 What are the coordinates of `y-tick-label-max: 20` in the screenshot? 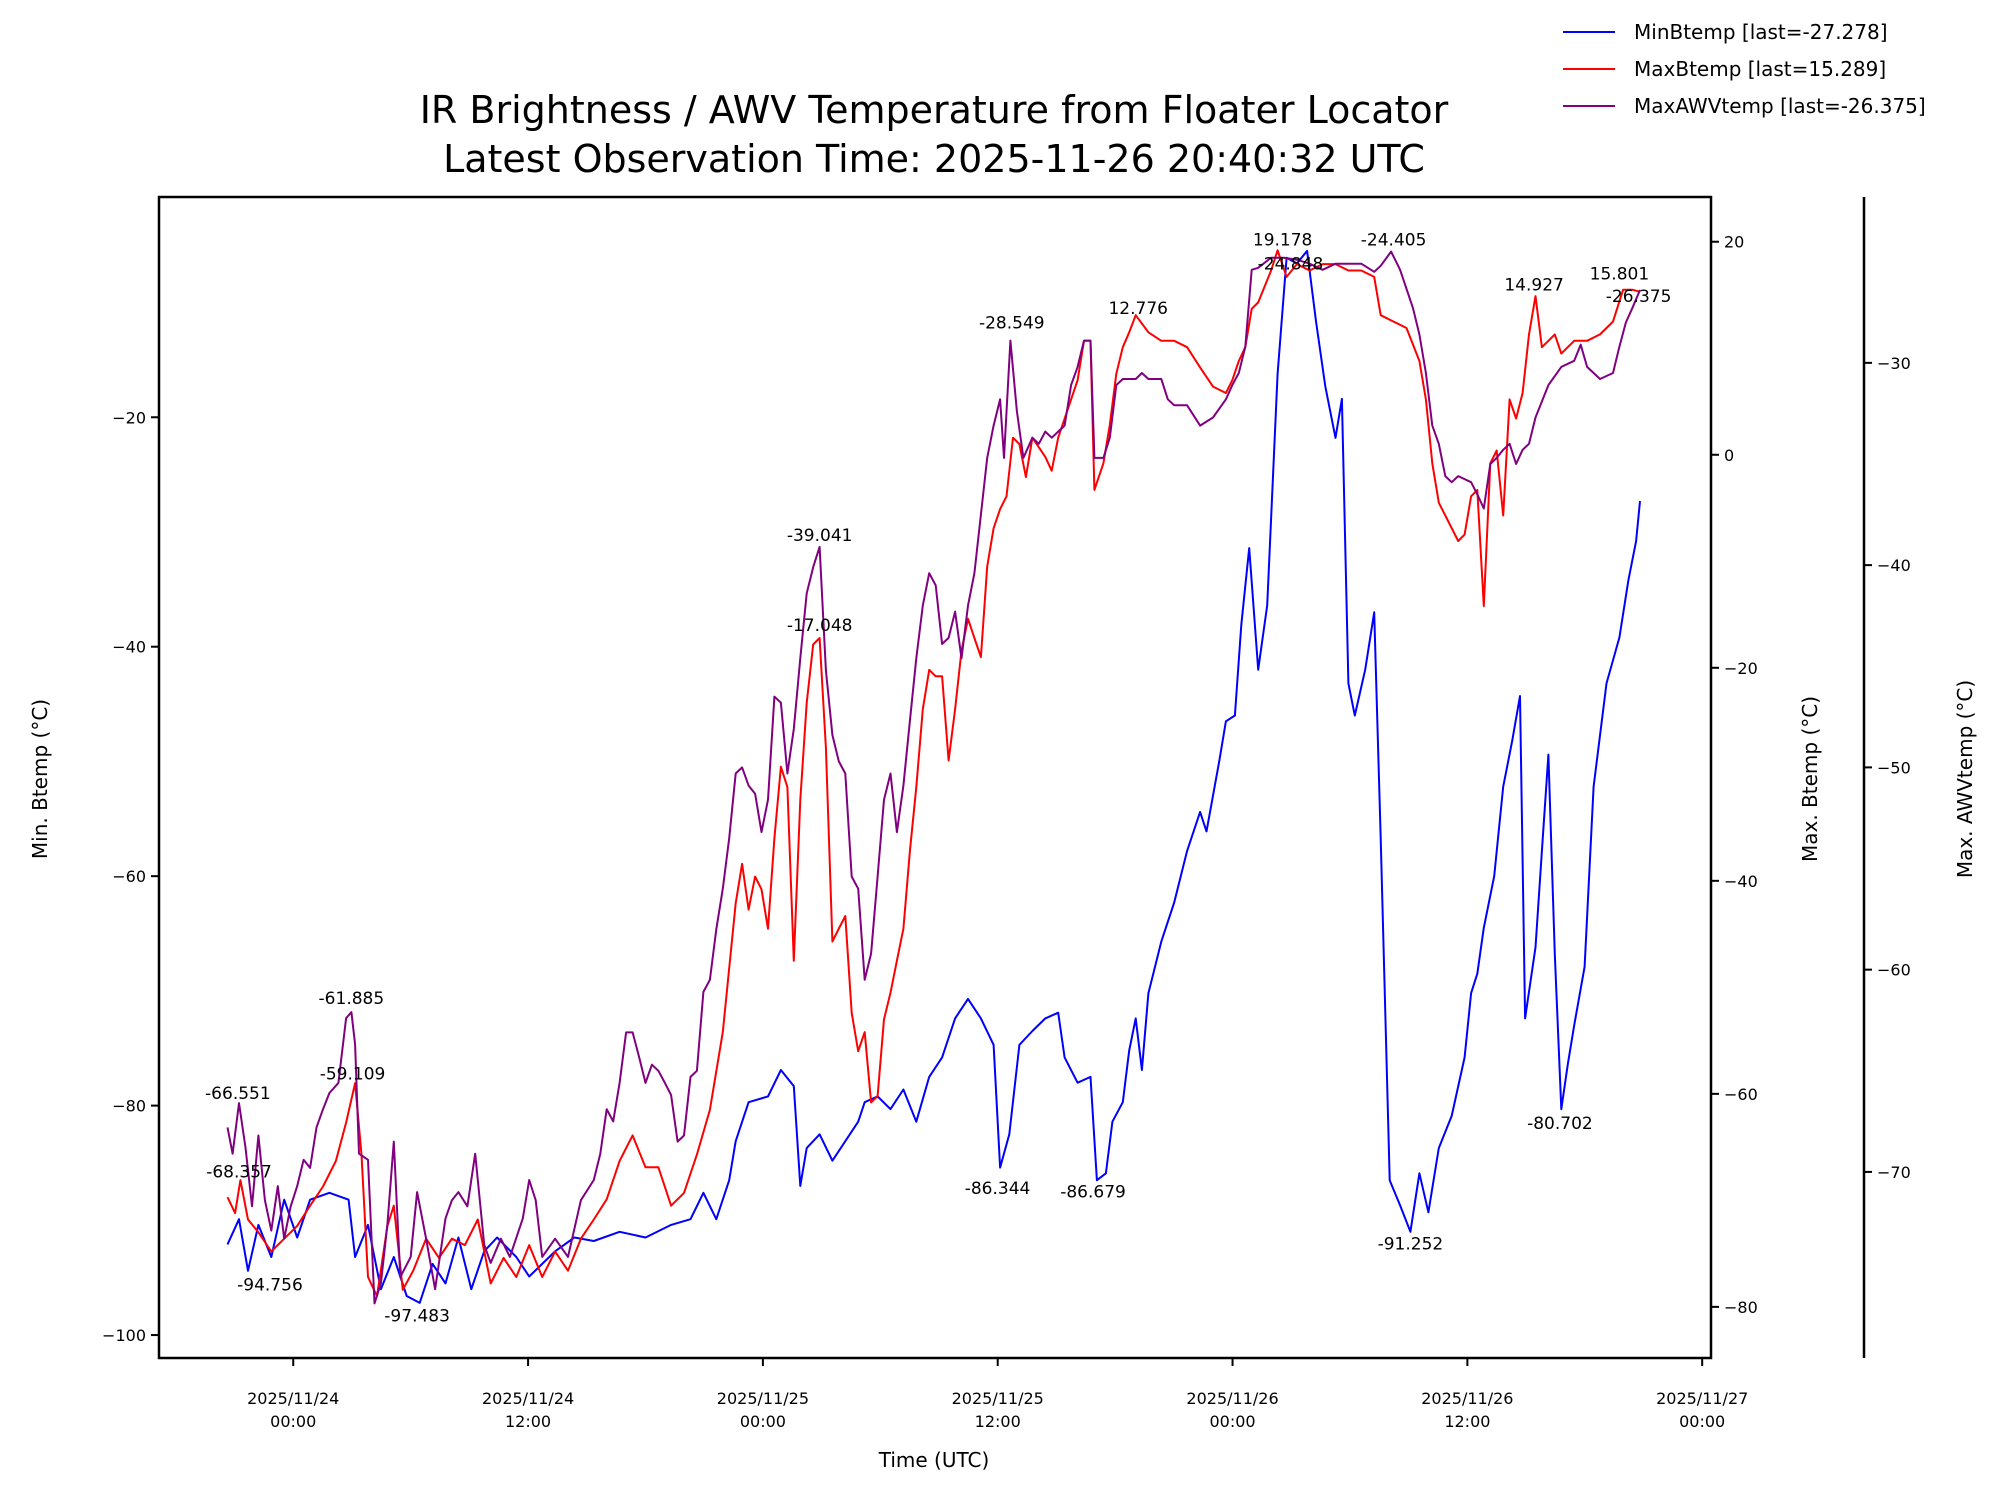 It's located at (1734, 242).